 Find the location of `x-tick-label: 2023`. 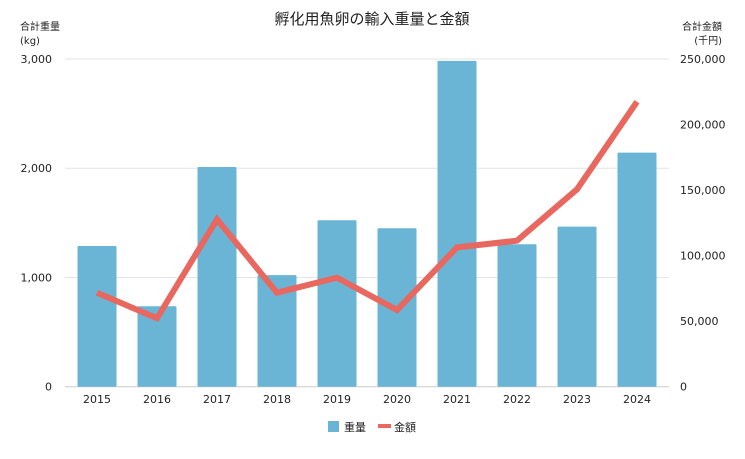

x-tick-label: 2023 is located at coordinates (577, 399).